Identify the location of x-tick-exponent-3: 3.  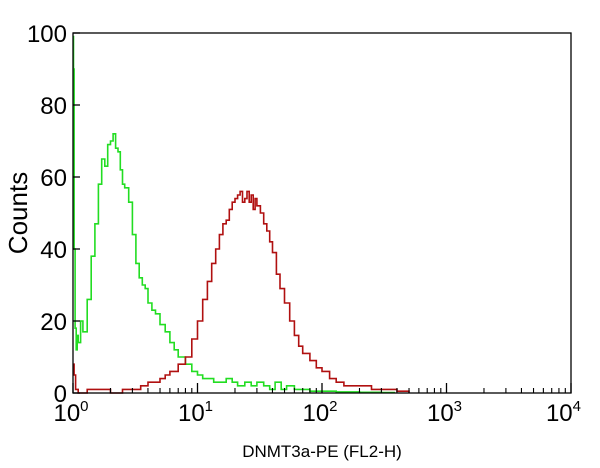
(458, 406).